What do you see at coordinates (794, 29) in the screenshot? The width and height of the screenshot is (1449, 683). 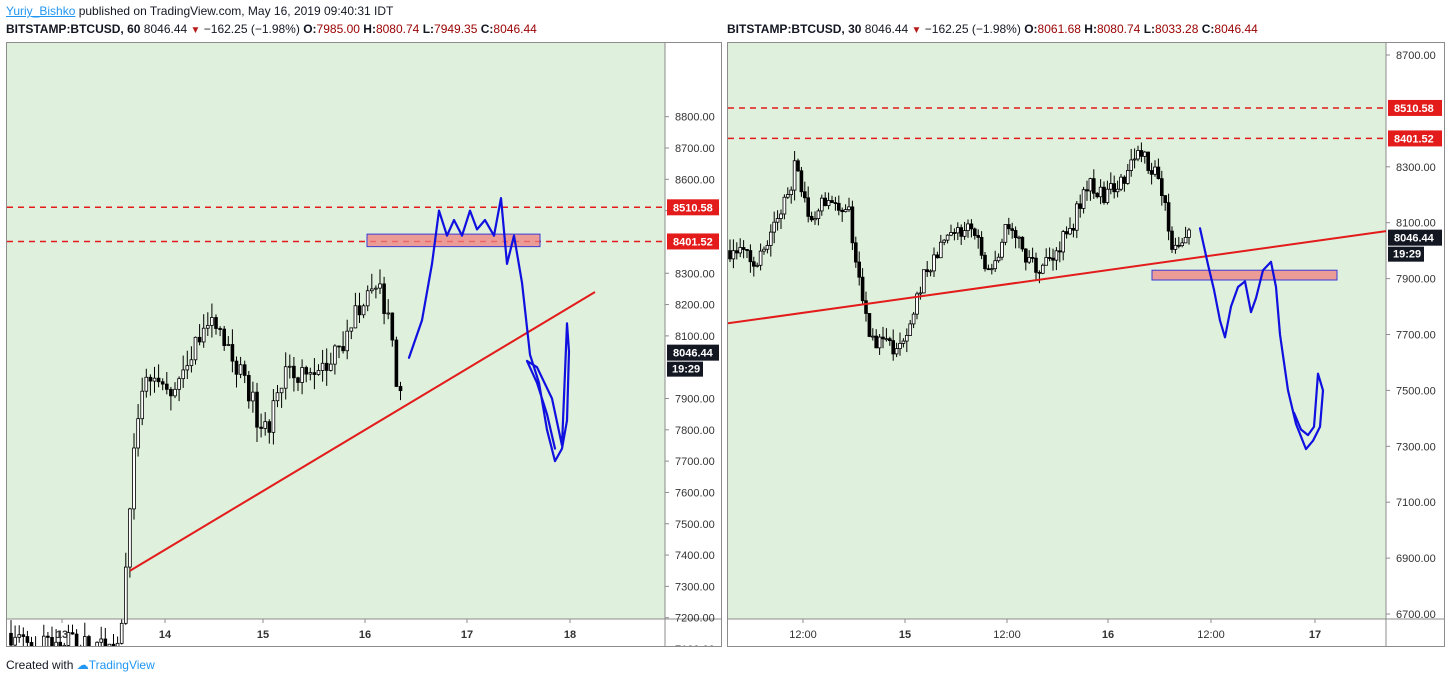 I see `symbol-name: BITSTAMP:BTCUSD, 30` at bounding box center [794, 29].